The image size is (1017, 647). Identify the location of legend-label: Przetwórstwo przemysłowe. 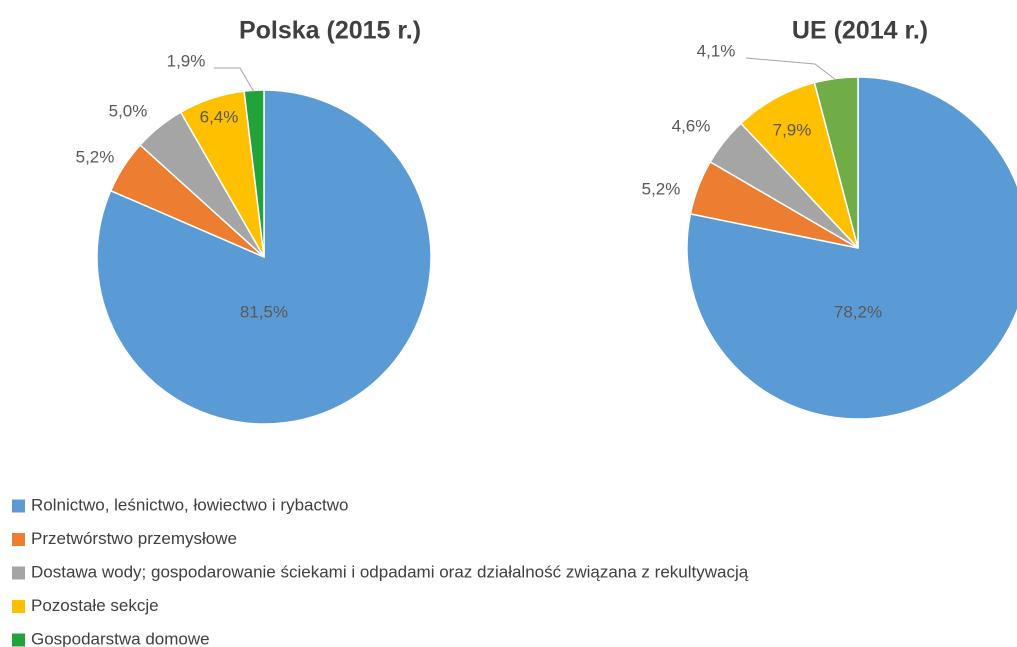
(134, 538).